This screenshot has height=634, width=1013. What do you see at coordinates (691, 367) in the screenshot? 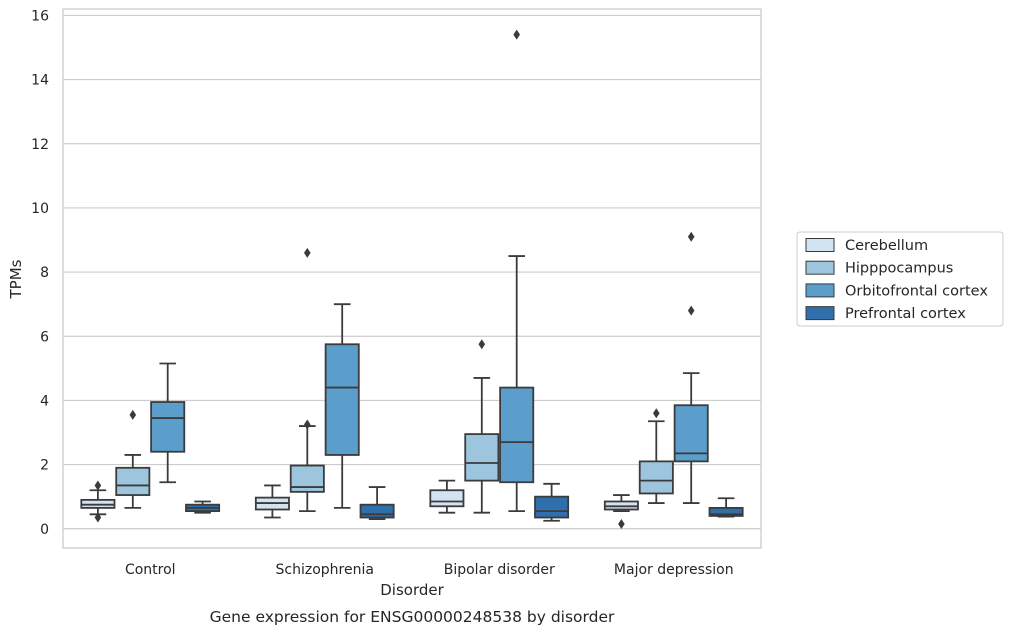
I see `box-group-major-depression-orbitofrontal-cortex` at bounding box center [691, 367].